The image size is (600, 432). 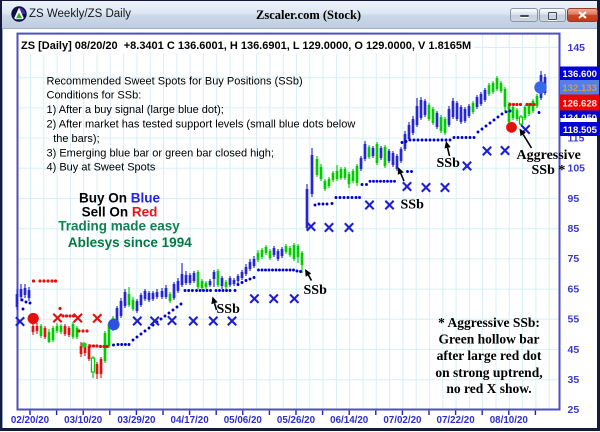 I want to click on svg-text: 65, so click(x=574, y=289).